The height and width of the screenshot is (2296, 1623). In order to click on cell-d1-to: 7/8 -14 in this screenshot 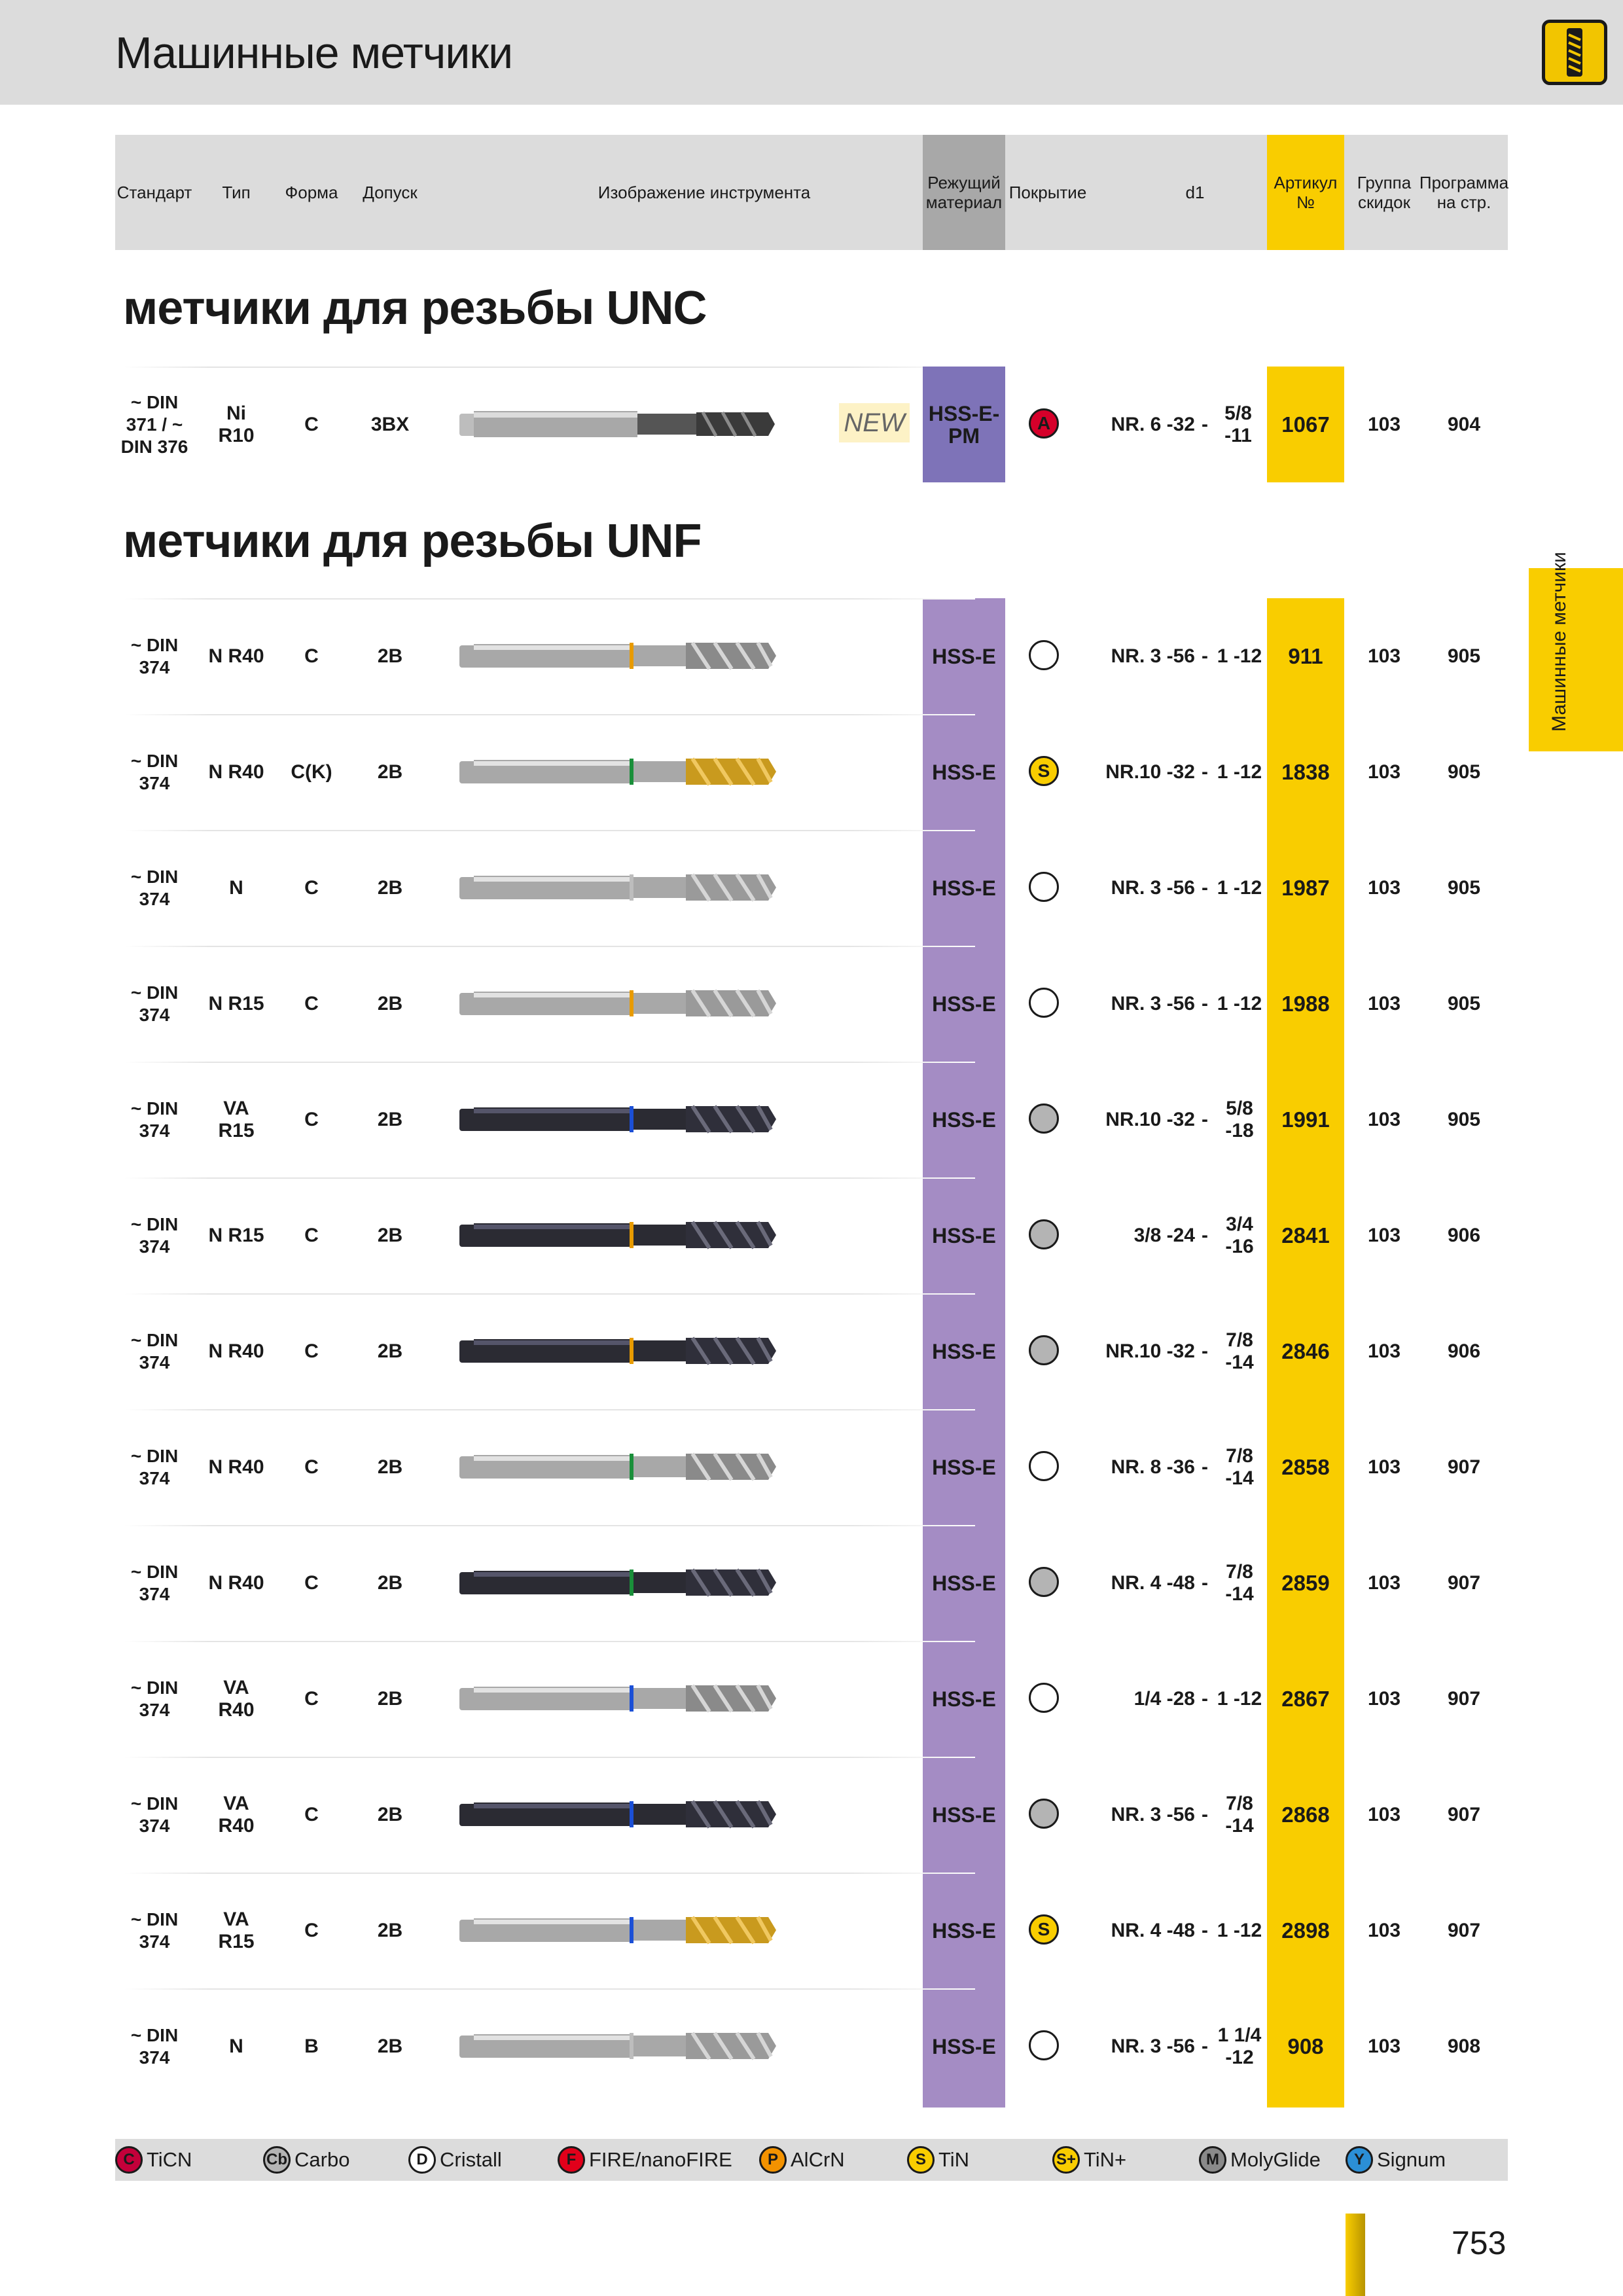, I will do `click(1239, 1466)`.